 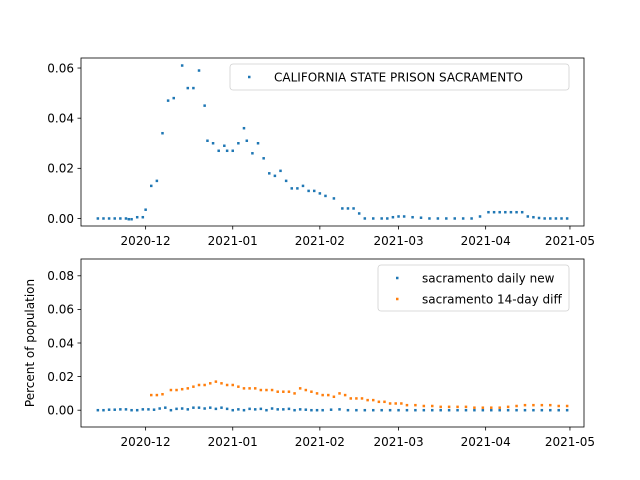 I want to click on y-tick-label: 0.00, so click(x=60, y=411).